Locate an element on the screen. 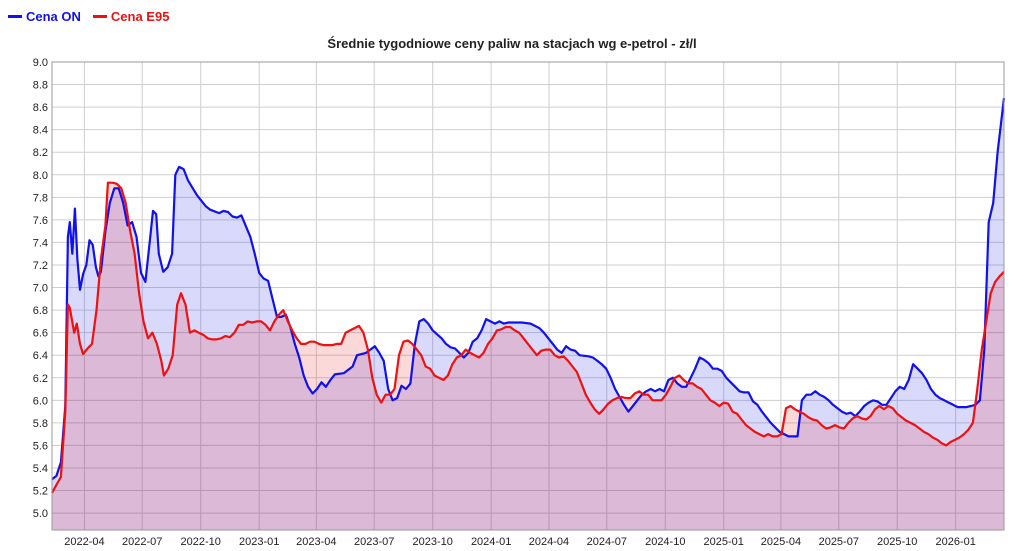  x-tick-label: 2025-01 is located at coordinates (724, 542).